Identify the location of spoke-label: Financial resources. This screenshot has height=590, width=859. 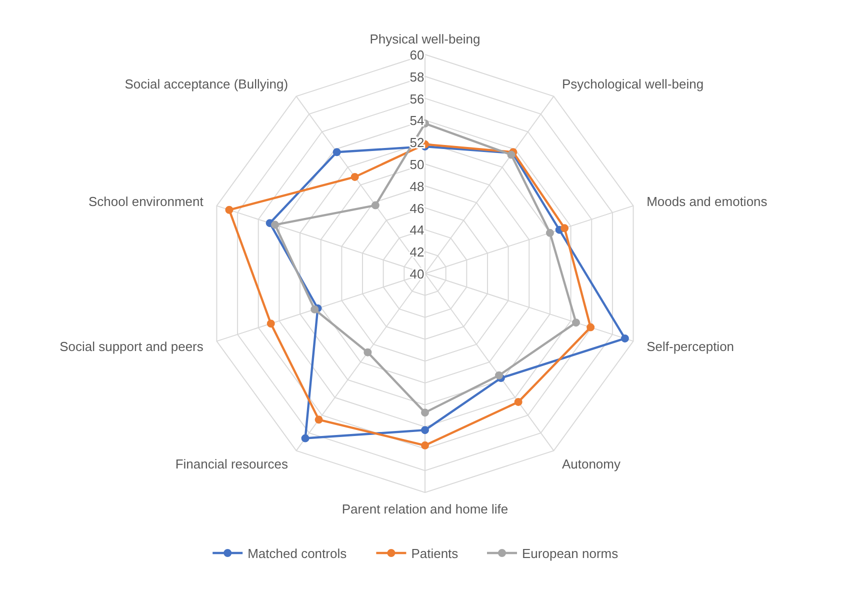
(232, 464).